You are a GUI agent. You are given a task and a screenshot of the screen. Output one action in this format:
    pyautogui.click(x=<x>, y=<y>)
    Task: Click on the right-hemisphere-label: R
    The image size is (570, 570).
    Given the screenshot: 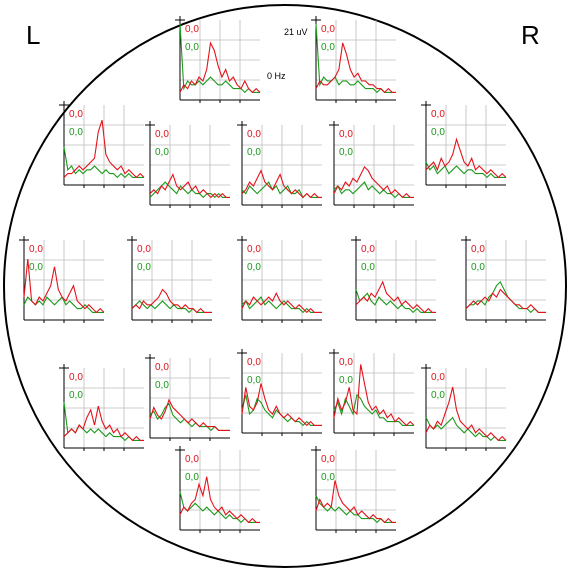 What is the action you would take?
    pyautogui.click(x=530, y=35)
    